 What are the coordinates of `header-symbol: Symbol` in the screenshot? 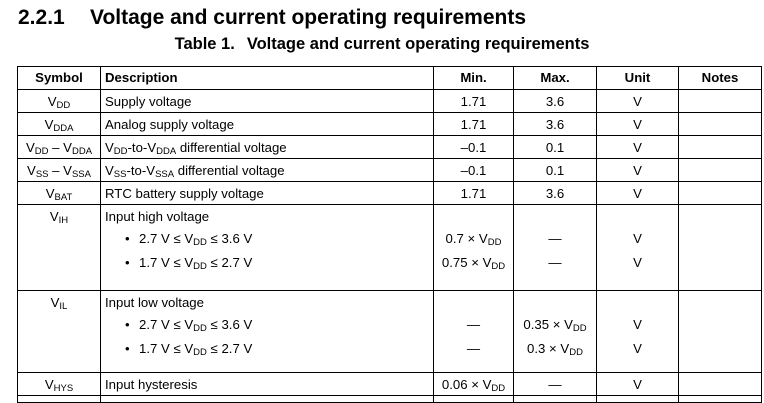 It's located at (59, 78).